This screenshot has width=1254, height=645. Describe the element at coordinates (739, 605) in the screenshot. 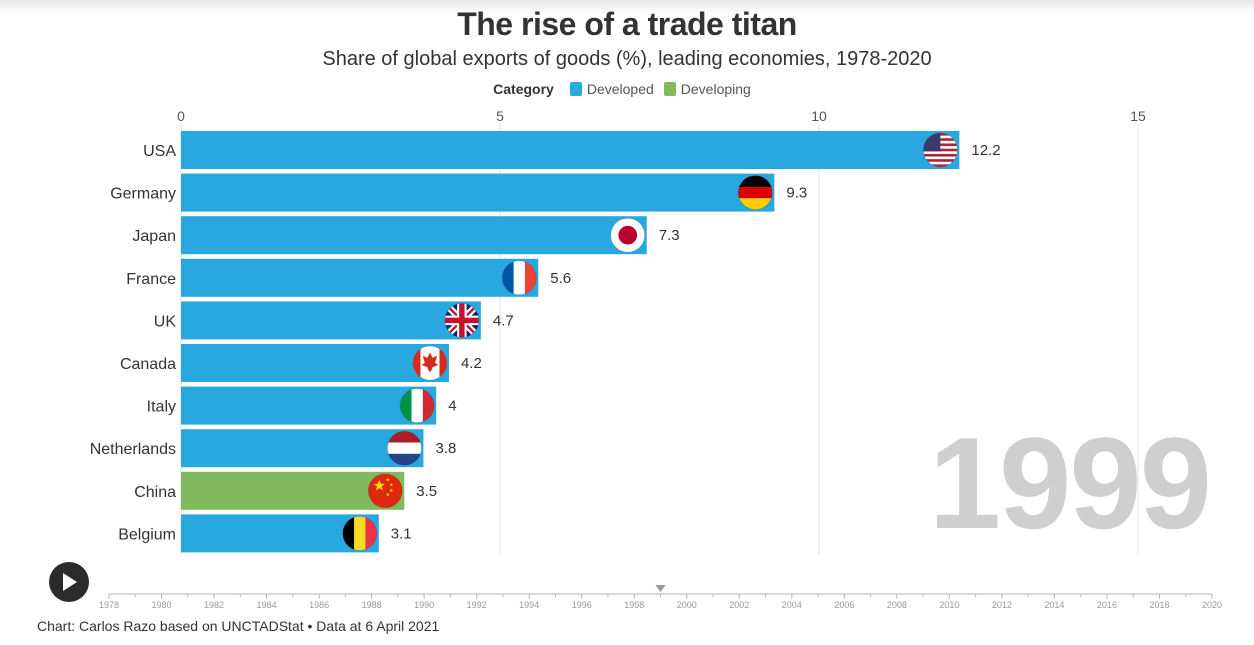

I see `timeline-year-label: 2002` at that location.